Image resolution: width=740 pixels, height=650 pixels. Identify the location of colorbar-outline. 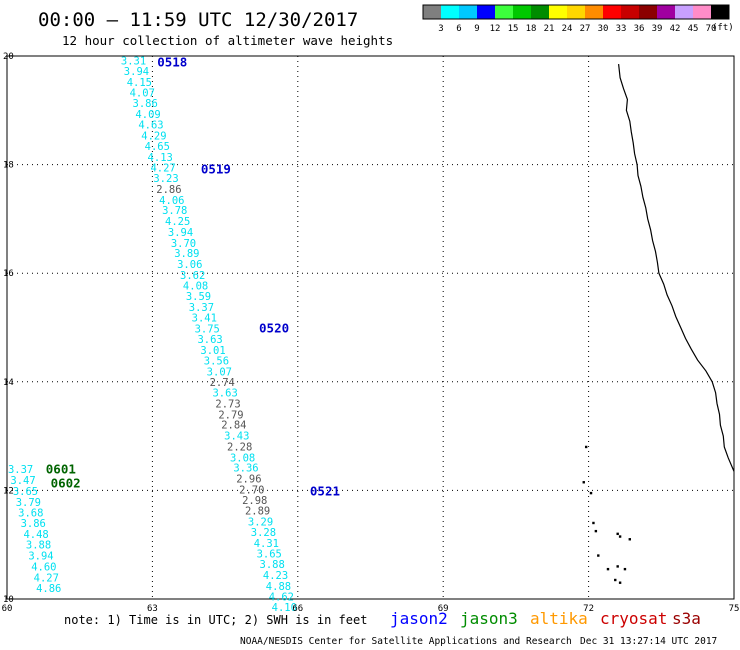
(576, 12).